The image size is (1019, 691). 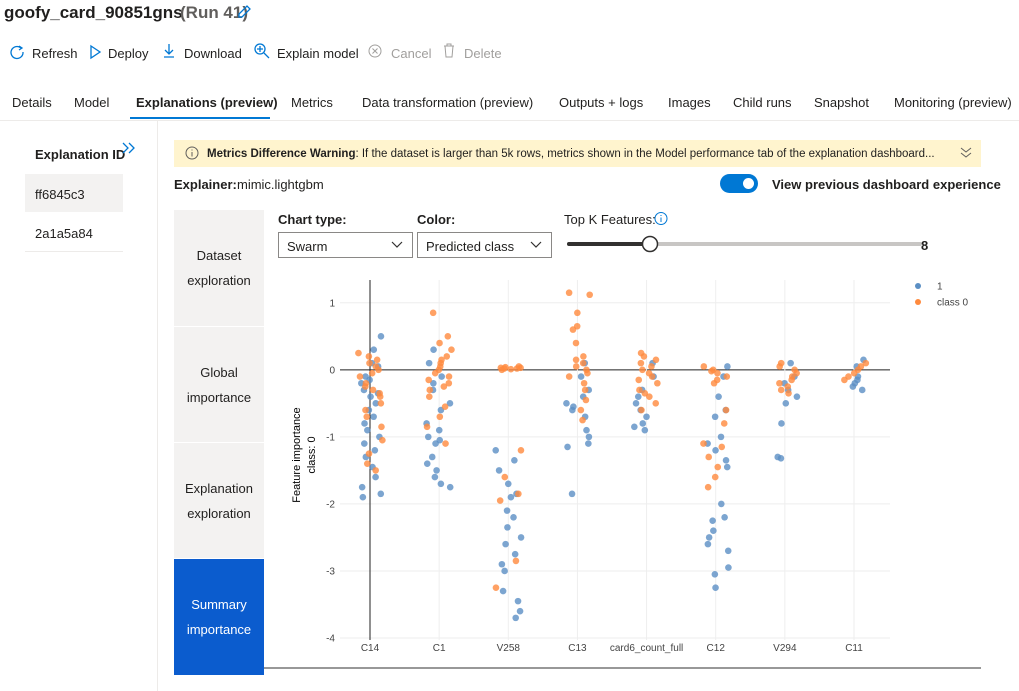 What do you see at coordinates (330, 504) in the screenshot?
I see `y-tick-label: -2` at bounding box center [330, 504].